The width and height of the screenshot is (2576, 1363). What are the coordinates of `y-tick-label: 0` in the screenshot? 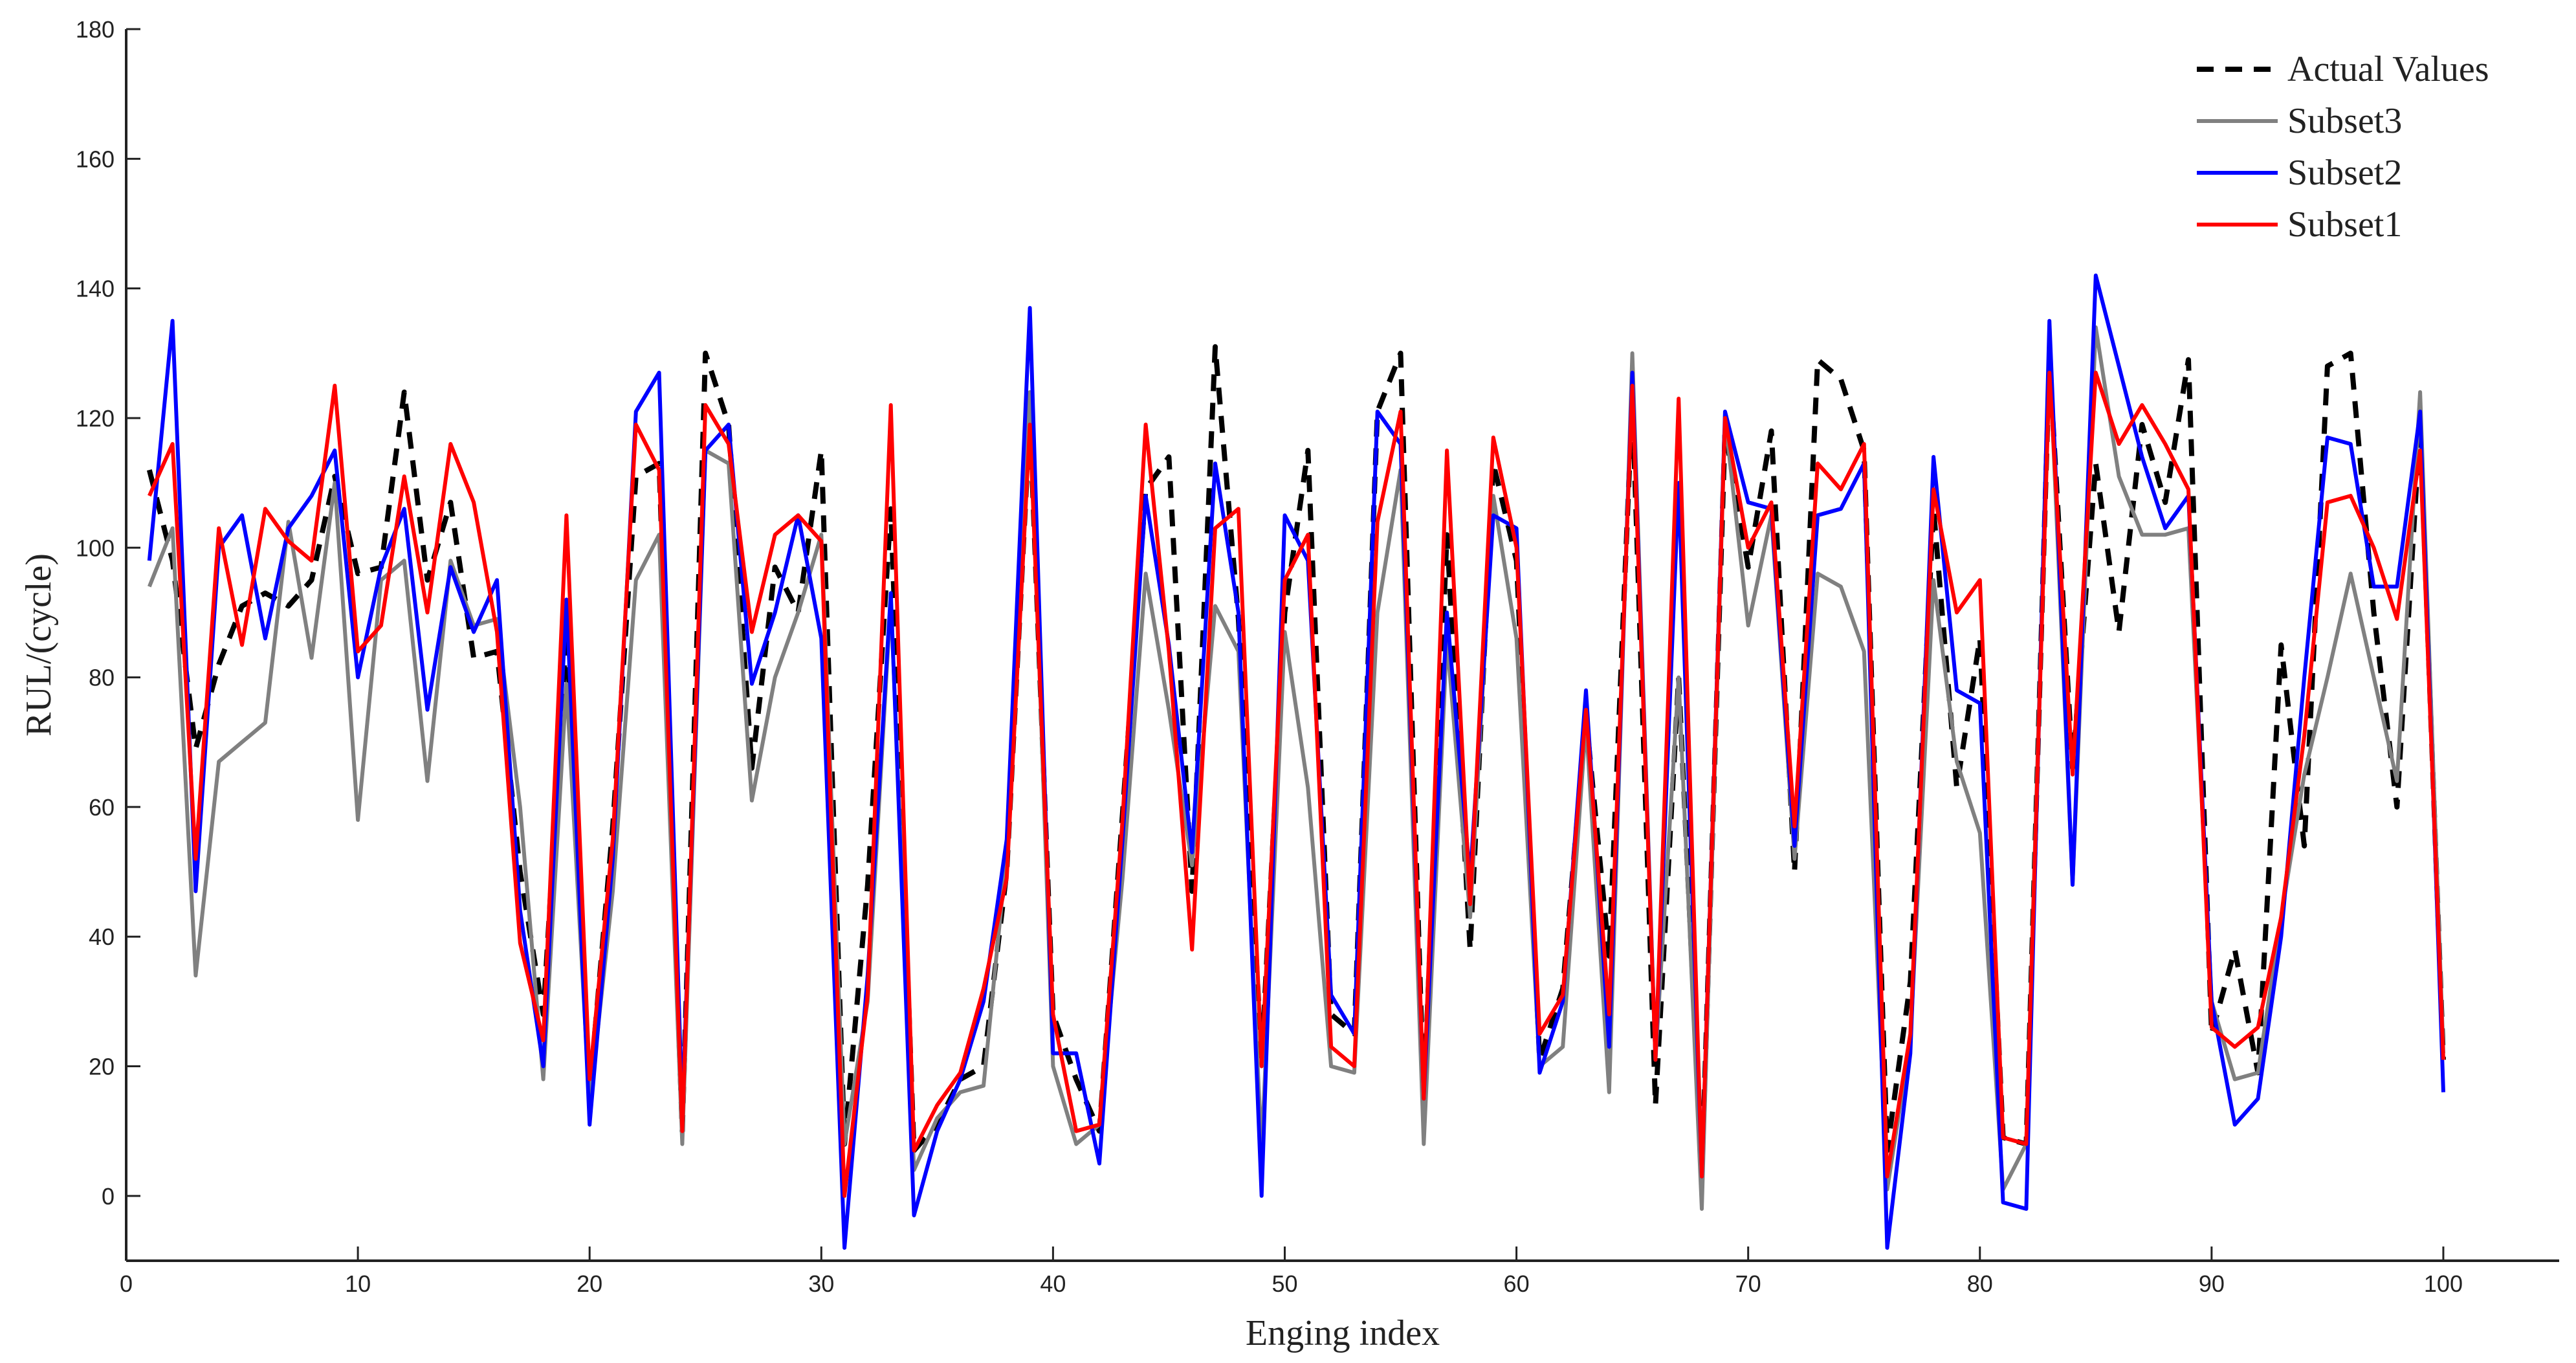 It's located at (108, 1196).